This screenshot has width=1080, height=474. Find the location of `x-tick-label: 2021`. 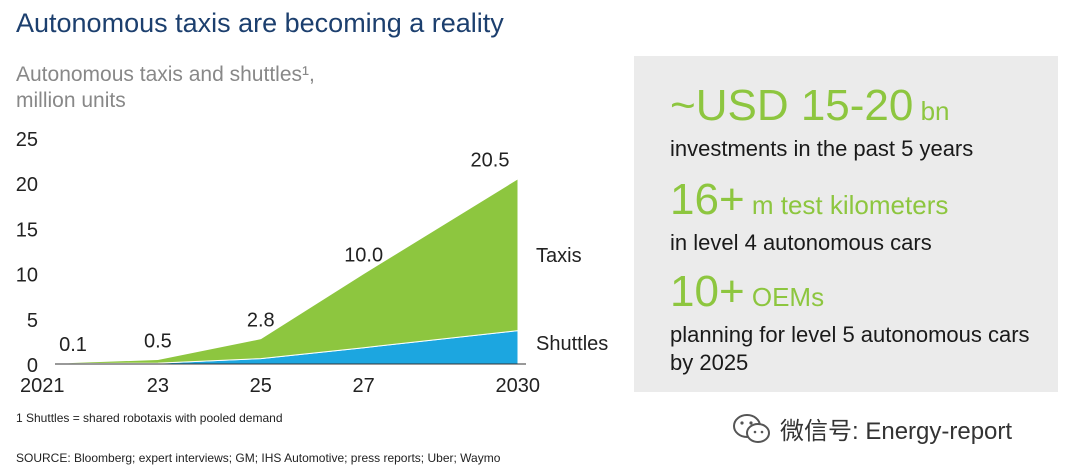

x-tick-label: 2021 is located at coordinates (42, 386).